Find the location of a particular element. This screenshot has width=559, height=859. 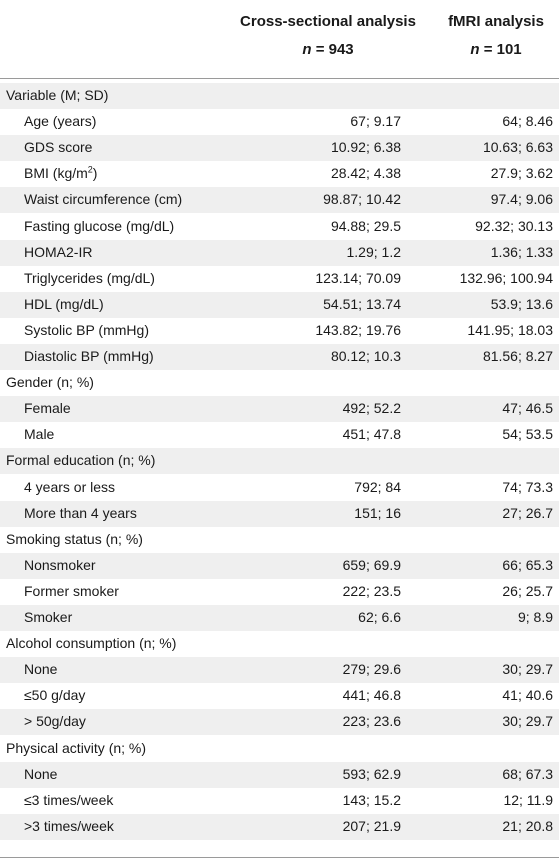

row-label-text: Female is located at coordinates (47, 408).